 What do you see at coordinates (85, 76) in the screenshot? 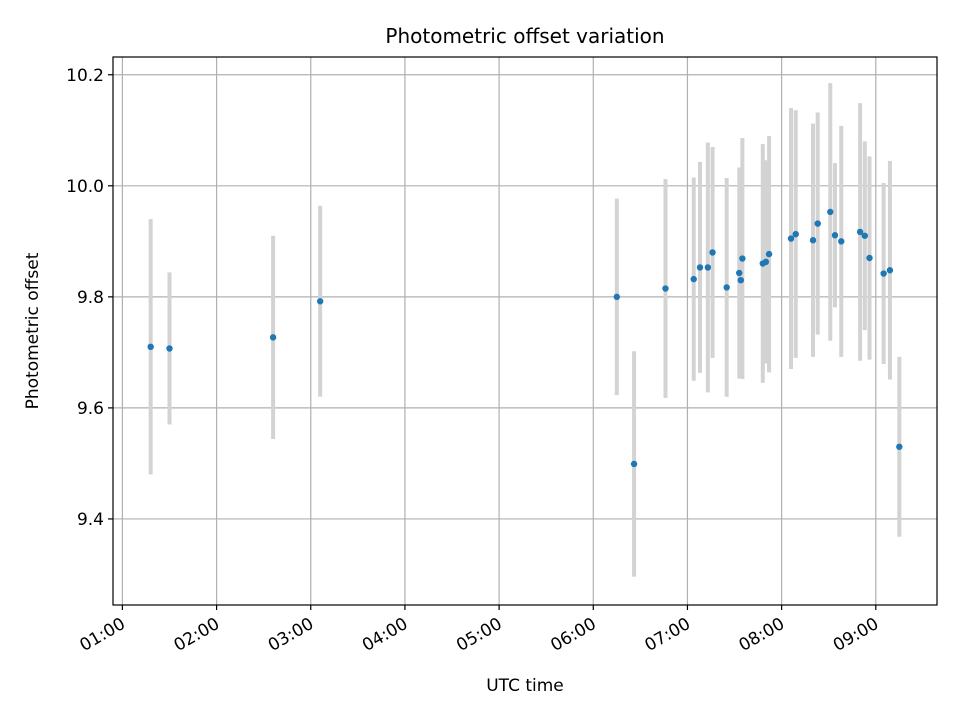
I see `y-tick-label: 10.2` at bounding box center [85, 76].